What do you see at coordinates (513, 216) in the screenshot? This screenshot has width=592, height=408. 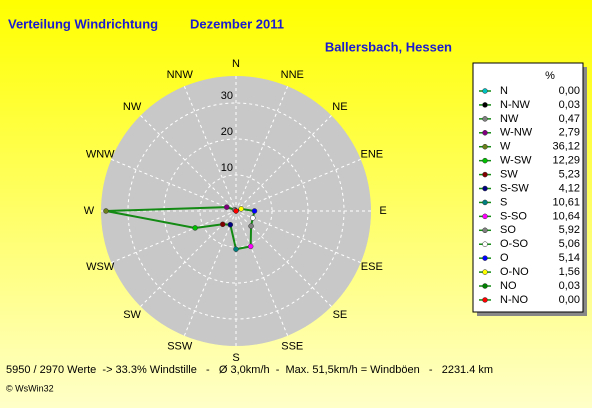 I see `legend-label: S-SO` at bounding box center [513, 216].